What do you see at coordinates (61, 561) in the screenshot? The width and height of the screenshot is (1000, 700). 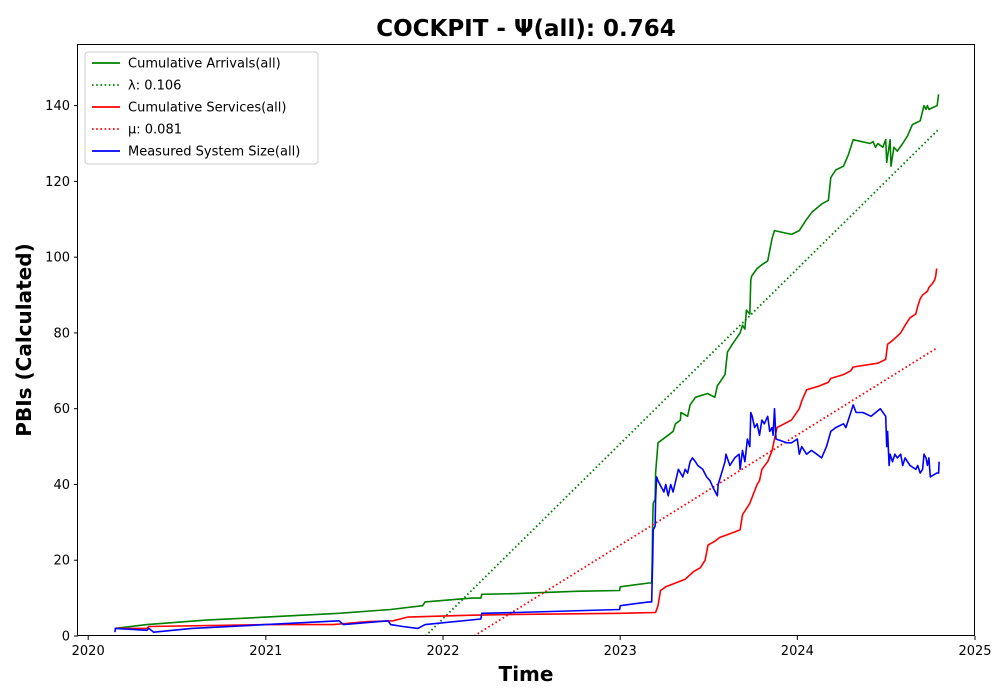 I see `y-tick-label: 20` at bounding box center [61, 561].